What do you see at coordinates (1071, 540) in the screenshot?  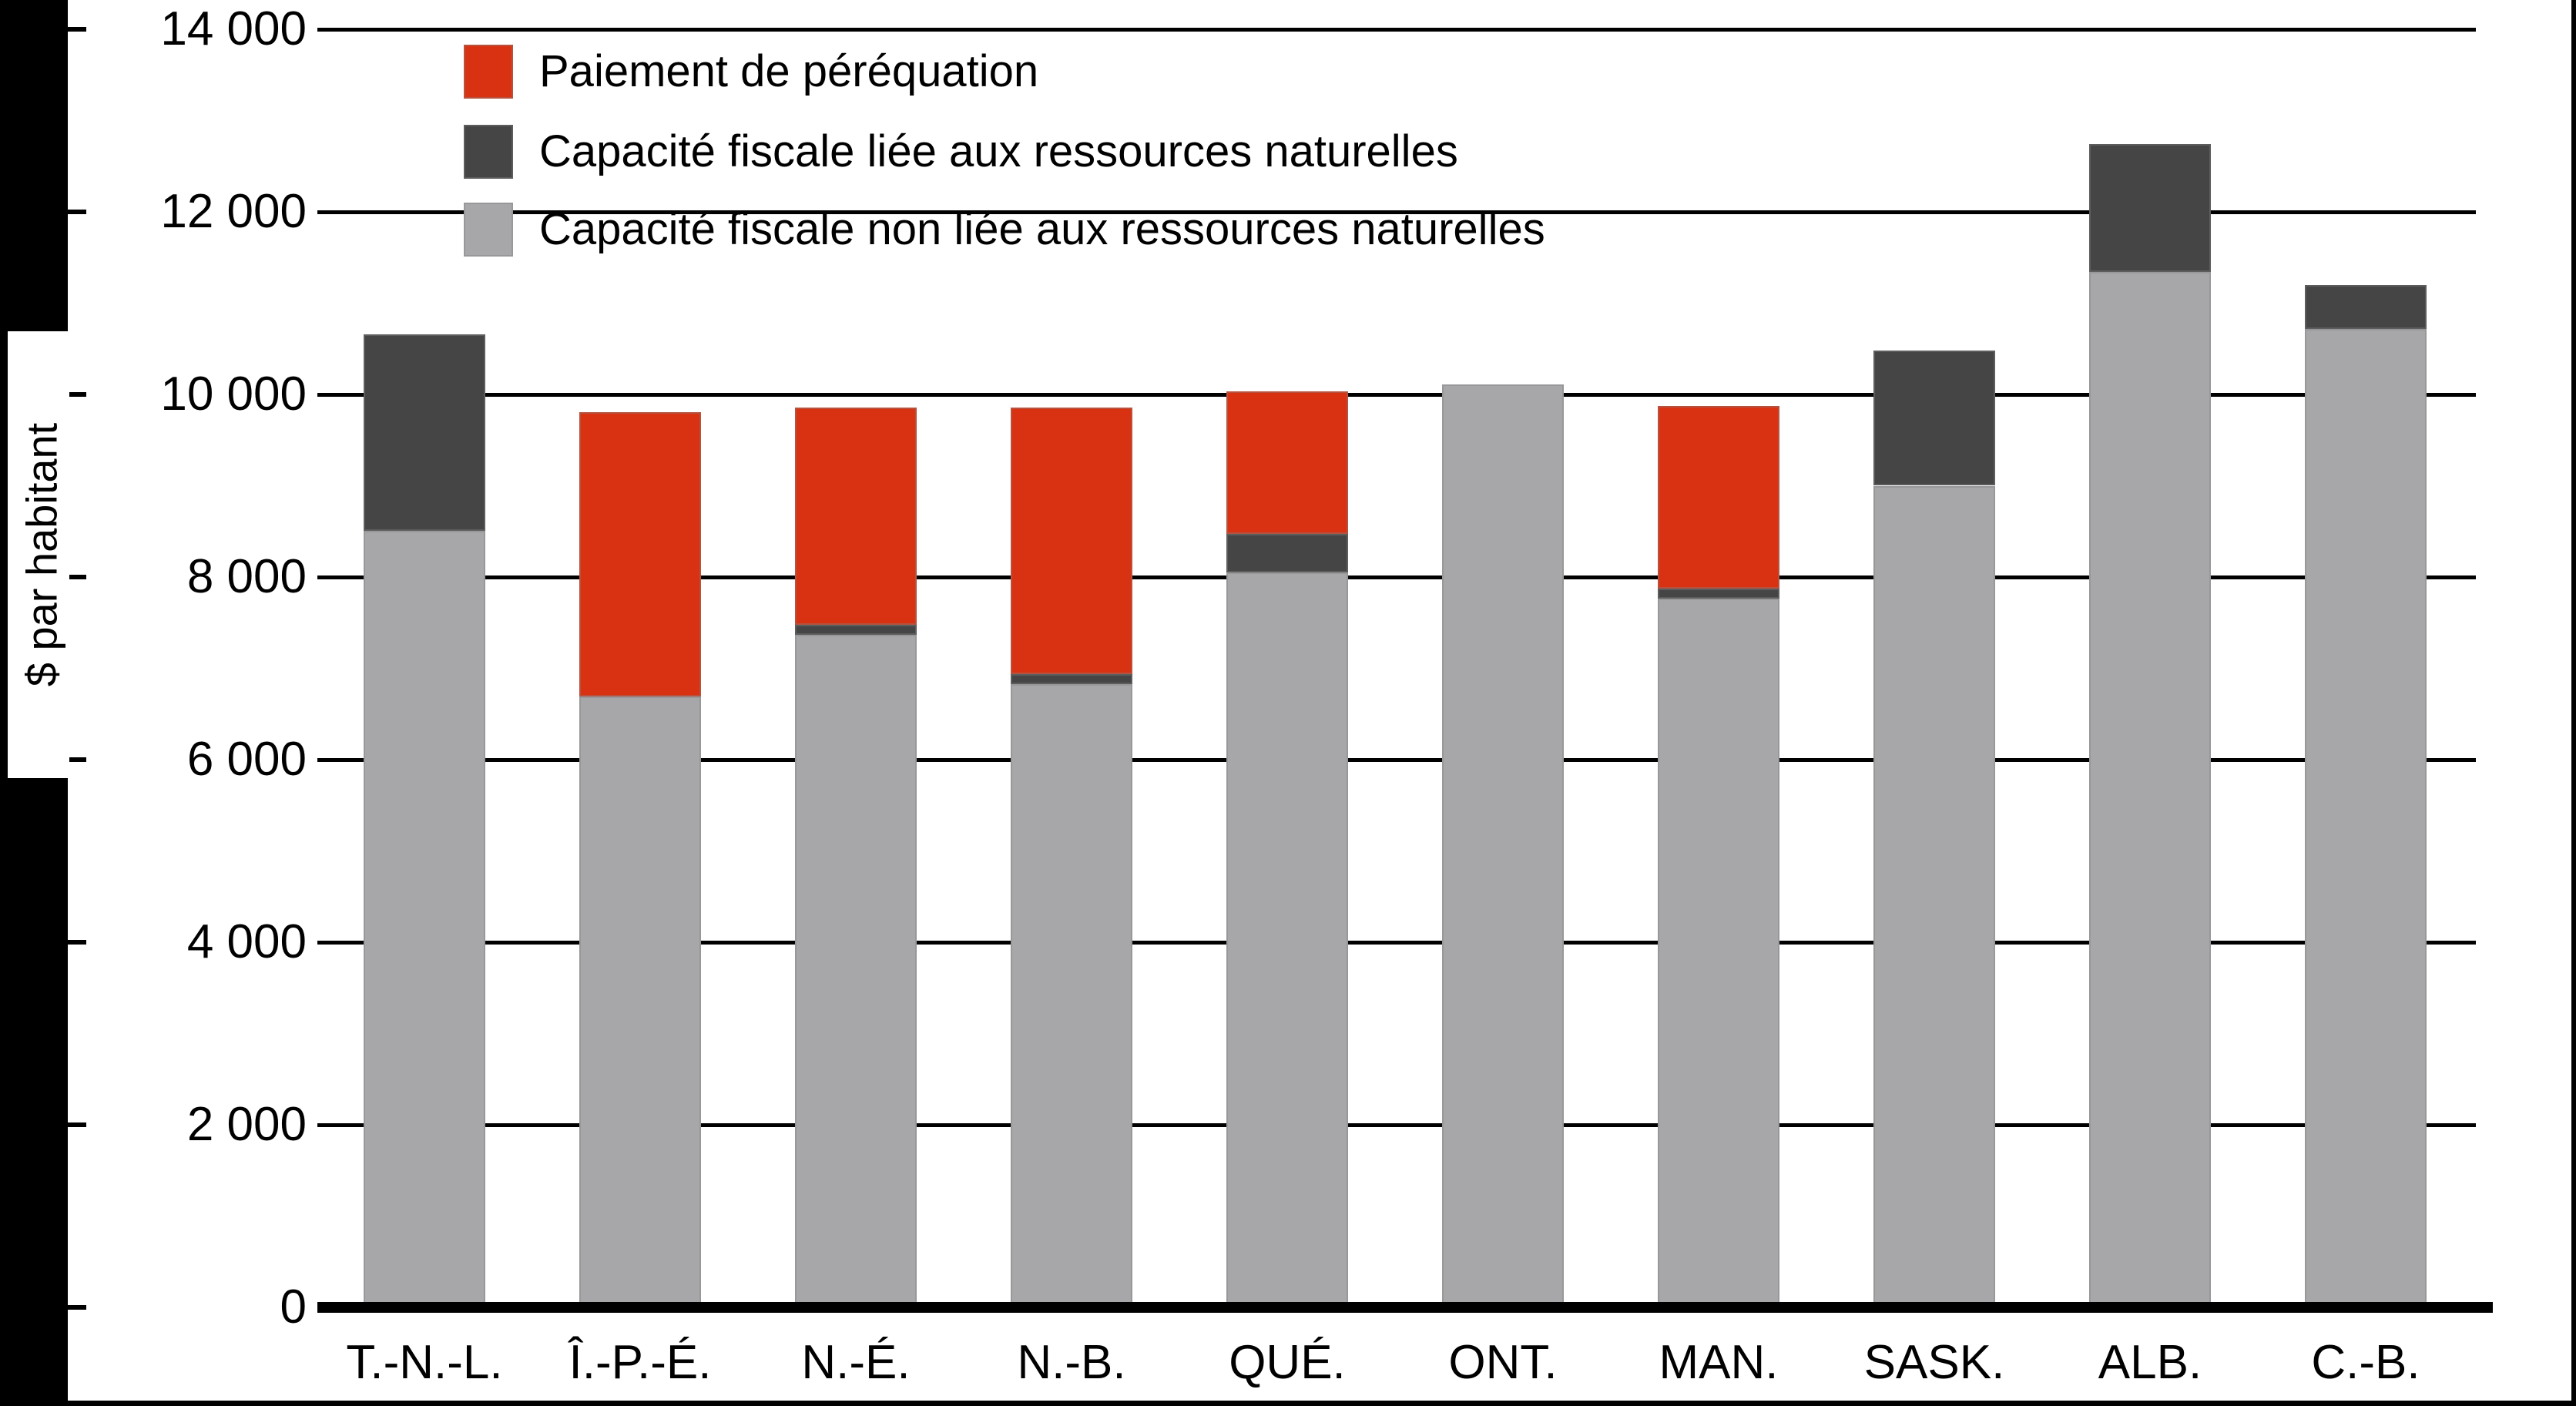 I see `bar-segment-equalization-payment-N.-B.` at bounding box center [1071, 540].